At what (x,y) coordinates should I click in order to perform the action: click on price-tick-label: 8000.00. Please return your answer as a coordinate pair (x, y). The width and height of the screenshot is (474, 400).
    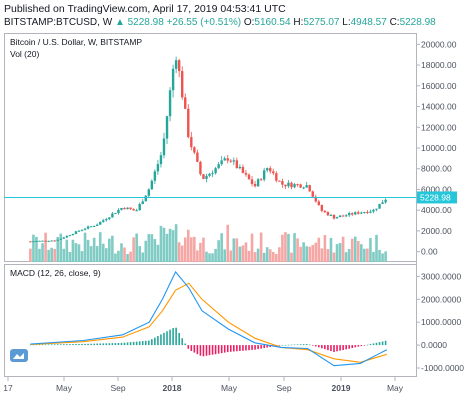
    Looking at the image, I should click on (436, 169).